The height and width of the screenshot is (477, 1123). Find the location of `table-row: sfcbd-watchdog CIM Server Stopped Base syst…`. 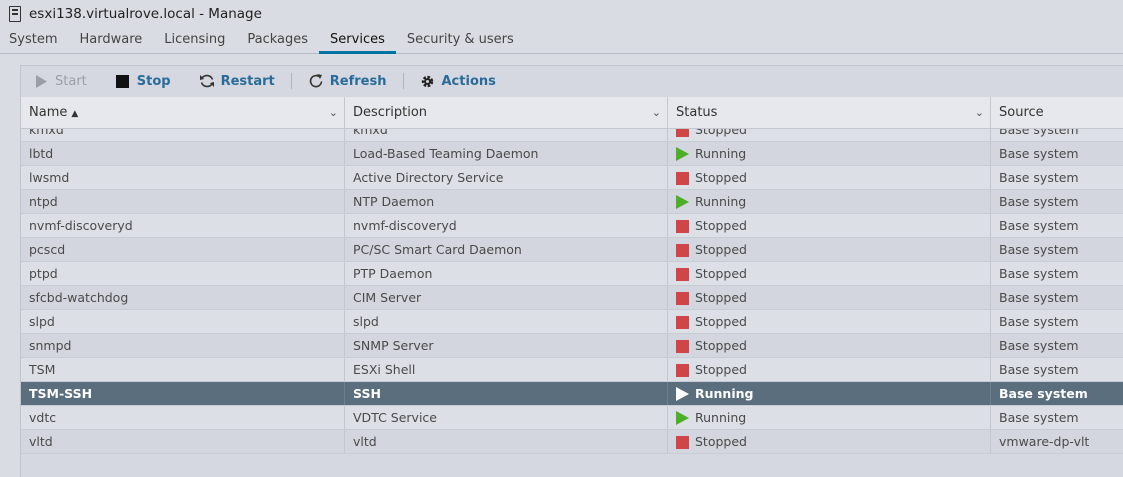

table-row: sfcbd-watchdog CIM Server Stopped Base syst… is located at coordinates (572, 298).